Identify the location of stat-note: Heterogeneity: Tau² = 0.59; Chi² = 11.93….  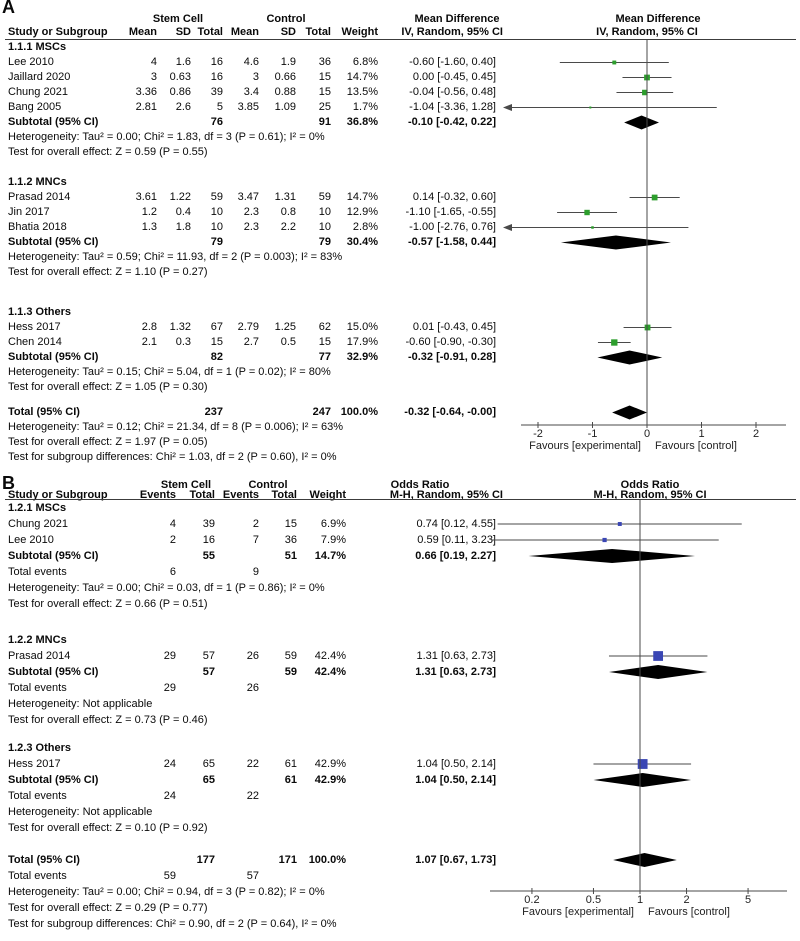
(175, 257).